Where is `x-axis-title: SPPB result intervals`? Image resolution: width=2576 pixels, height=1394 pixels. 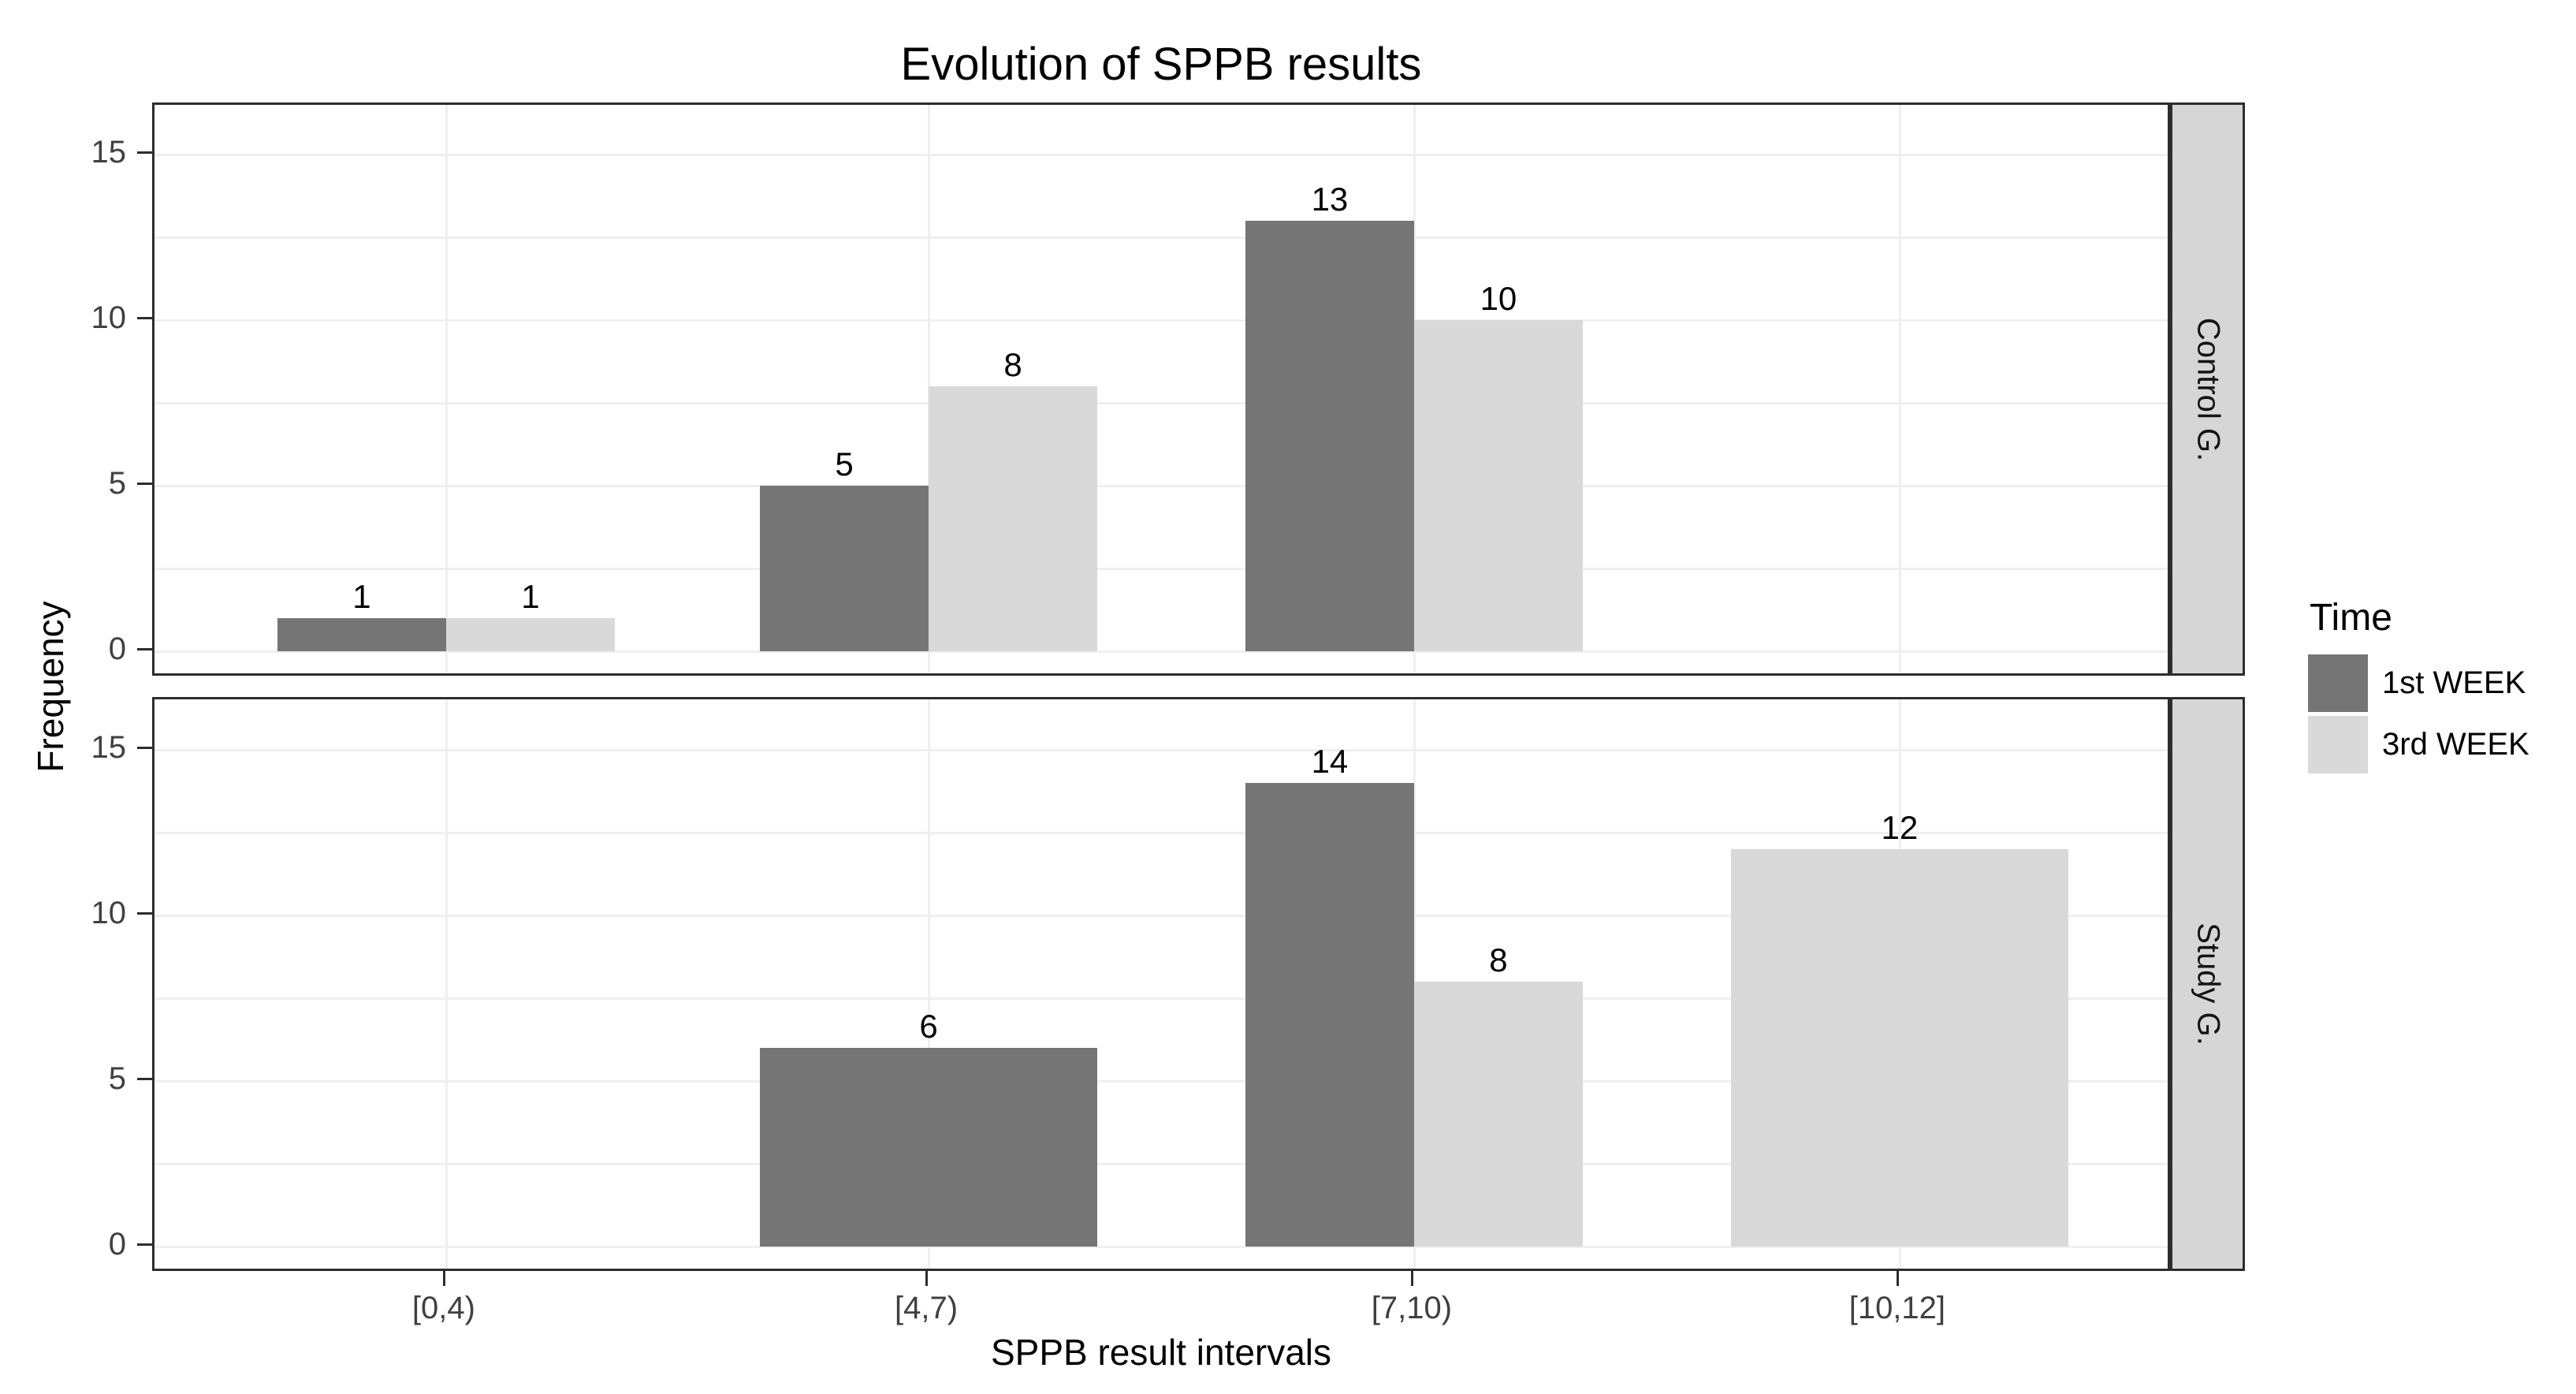 x-axis-title: SPPB result intervals is located at coordinates (1161, 1352).